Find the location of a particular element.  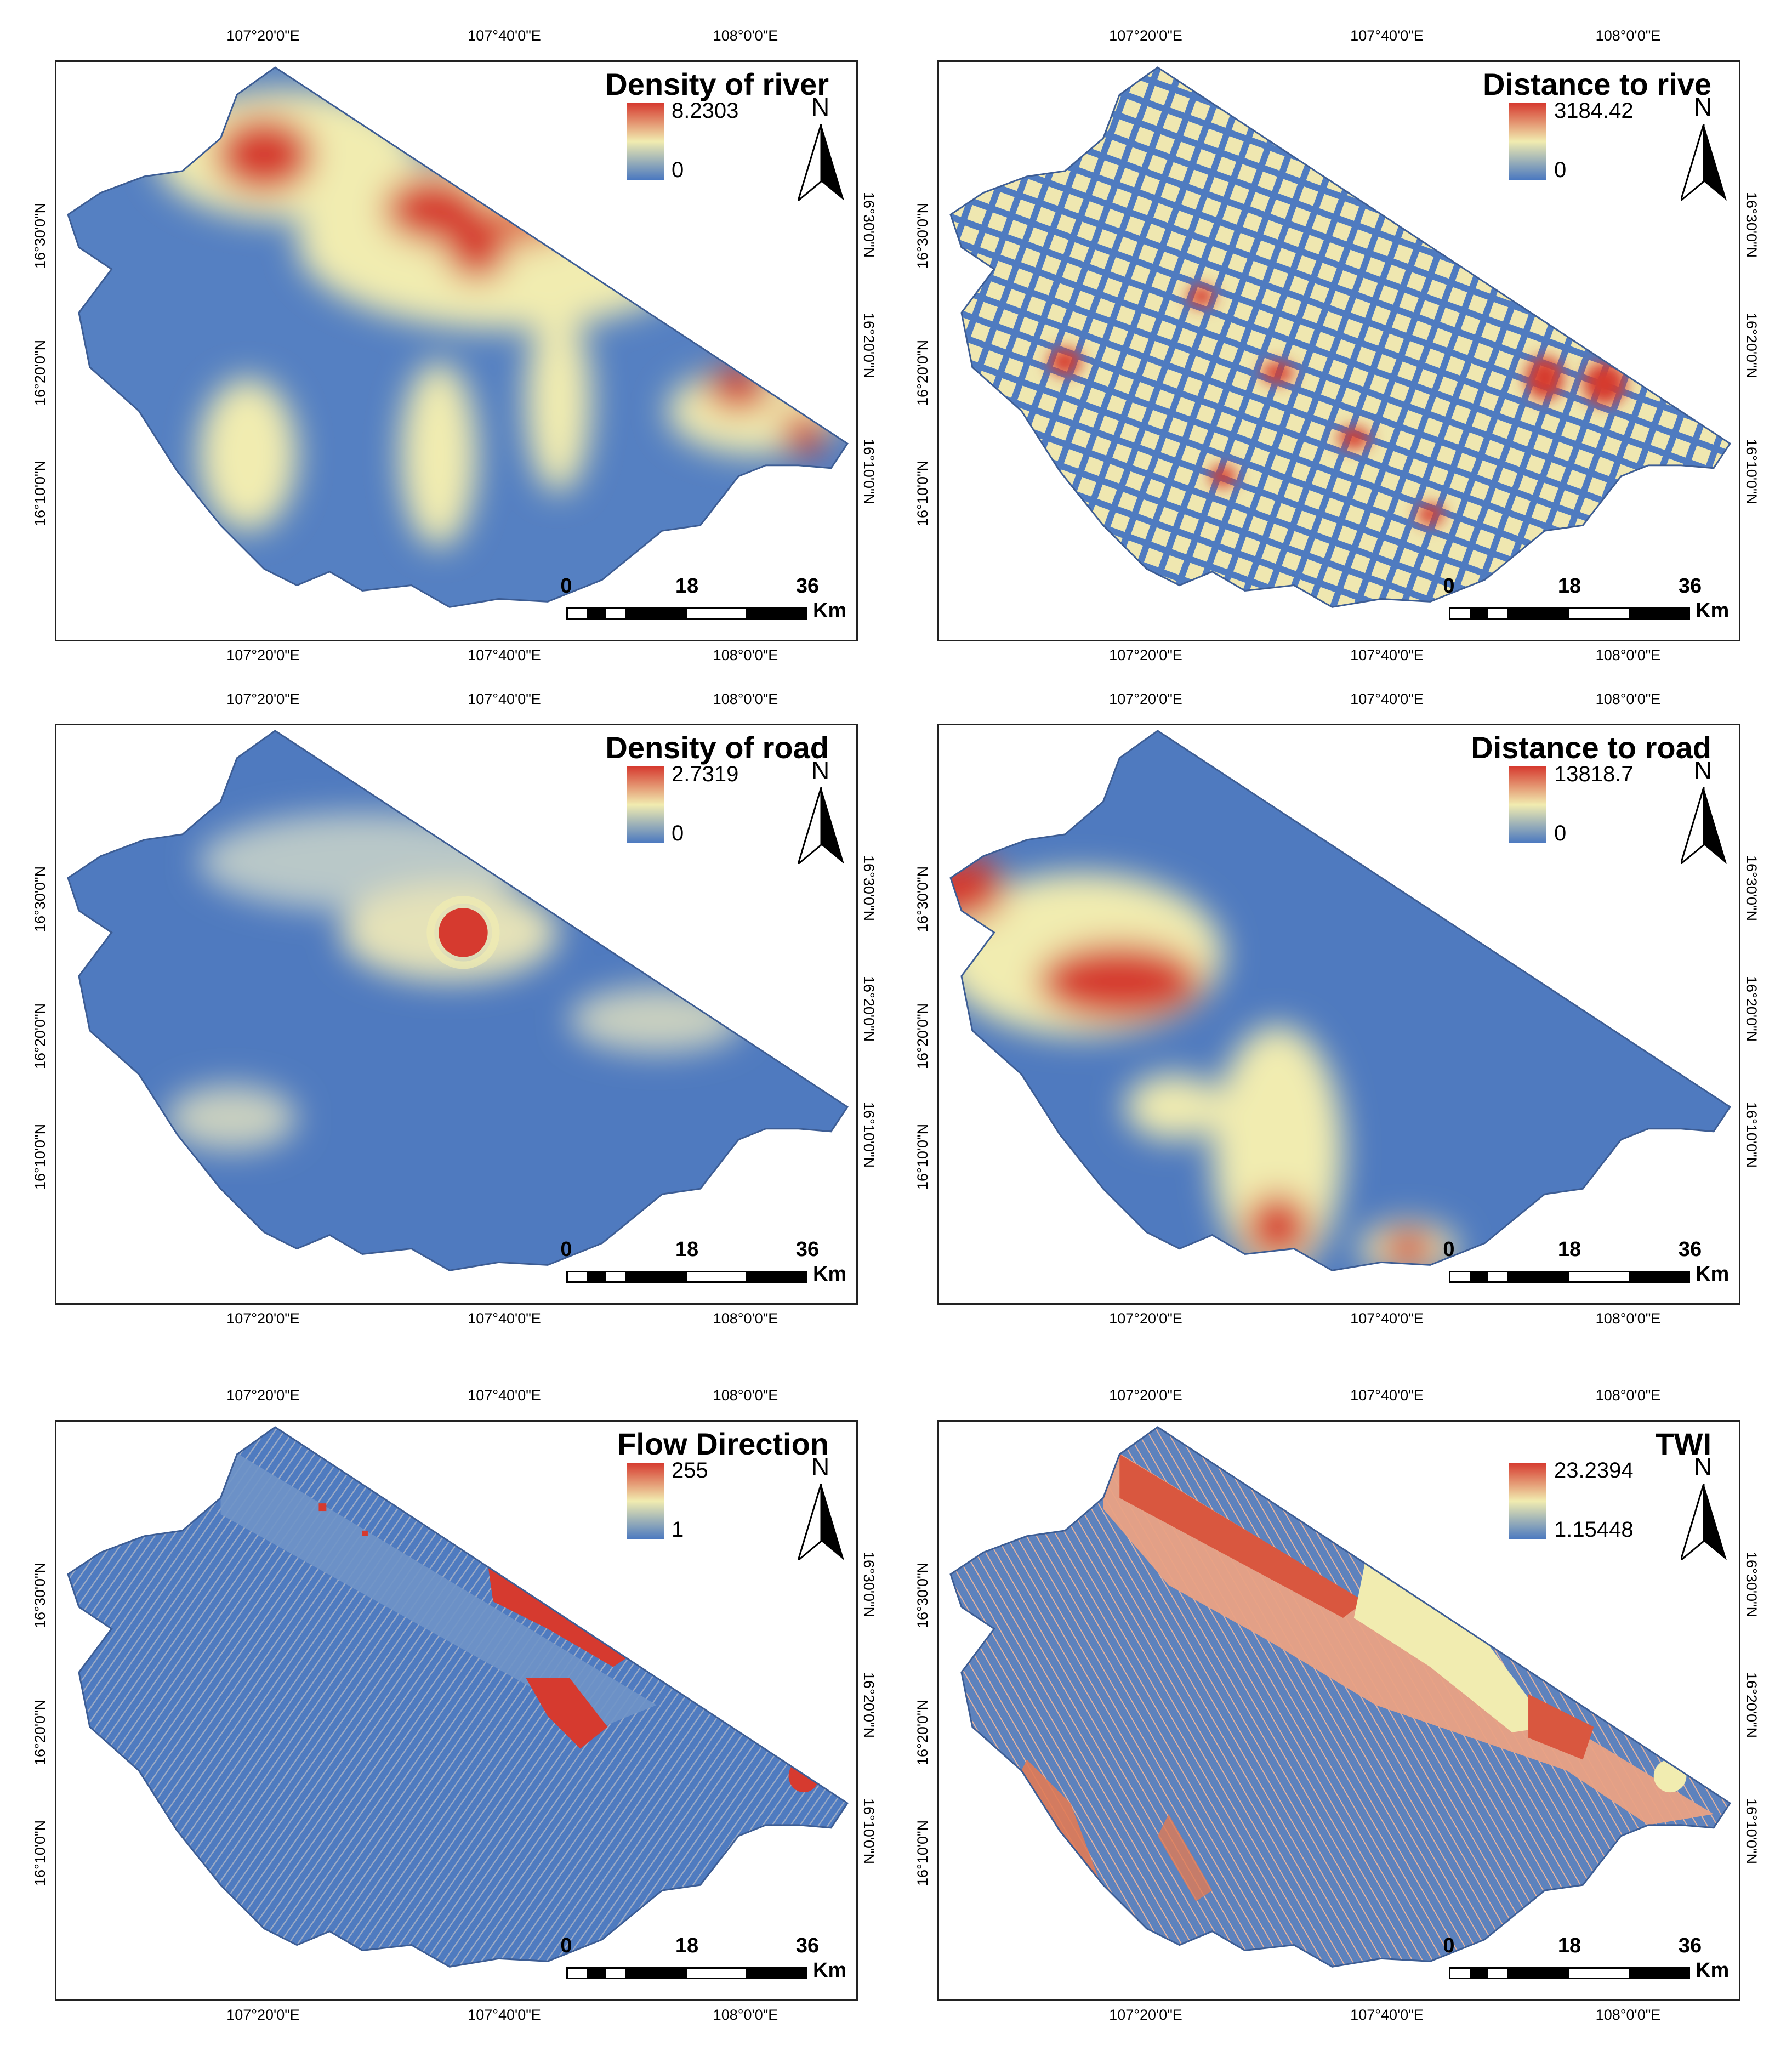

map-title: Distance to road is located at coordinates (1591, 747).